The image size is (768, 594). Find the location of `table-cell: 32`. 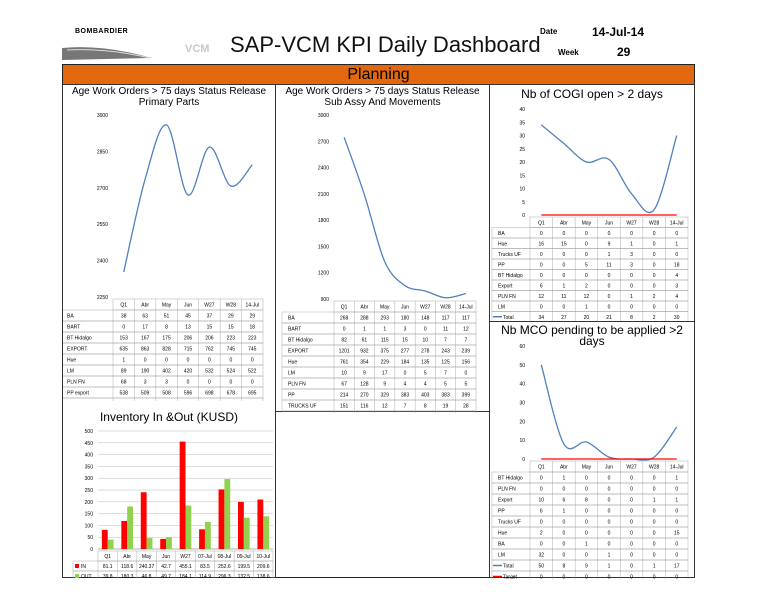

table-cell: 32 is located at coordinates (542, 556).